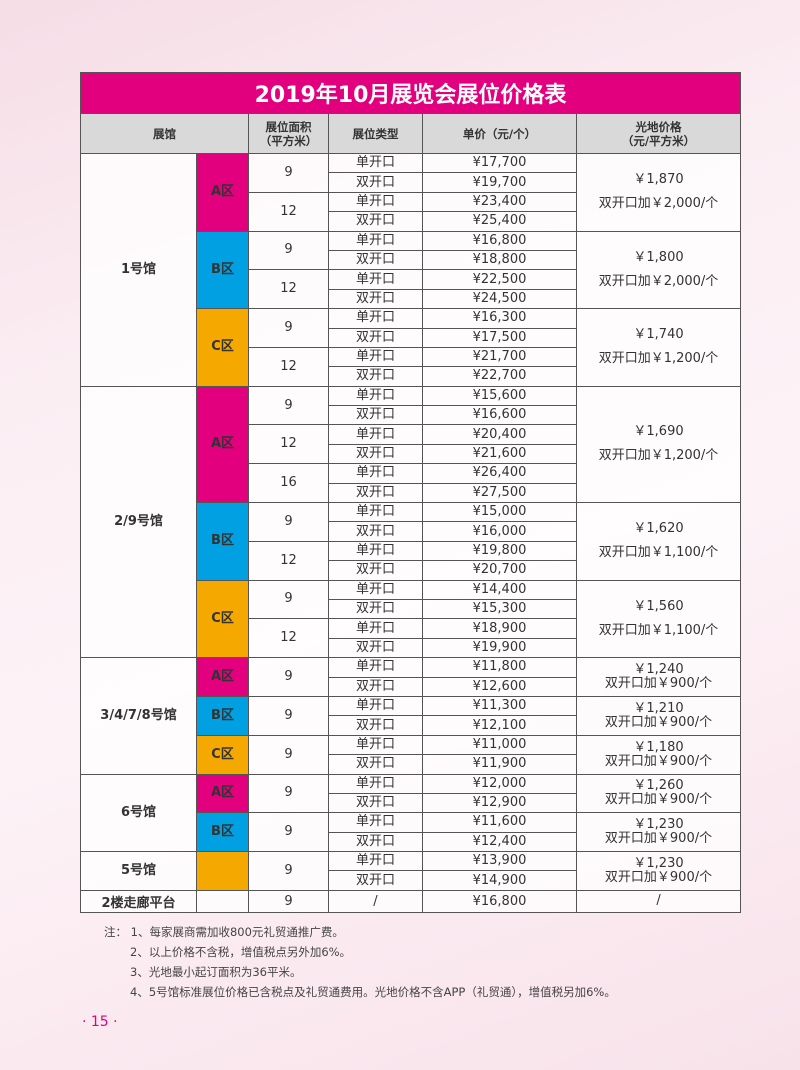 Image resolution: width=800 pixels, height=1070 pixels. What do you see at coordinates (499, 648) in the screenshot?
I see `unit-price: ¥19,900` at bounding box center [499, 648].